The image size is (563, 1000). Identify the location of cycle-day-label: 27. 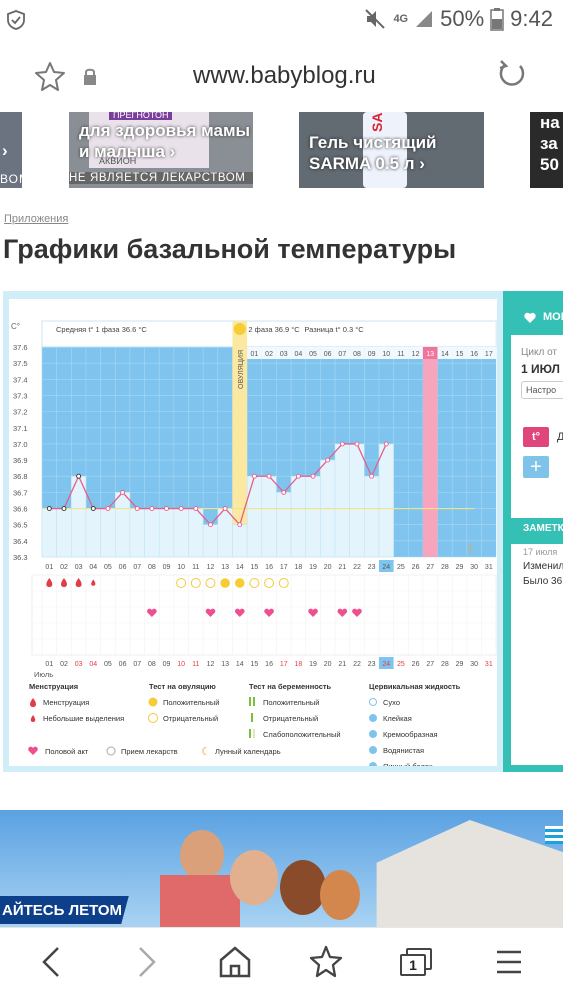
(430, 567).